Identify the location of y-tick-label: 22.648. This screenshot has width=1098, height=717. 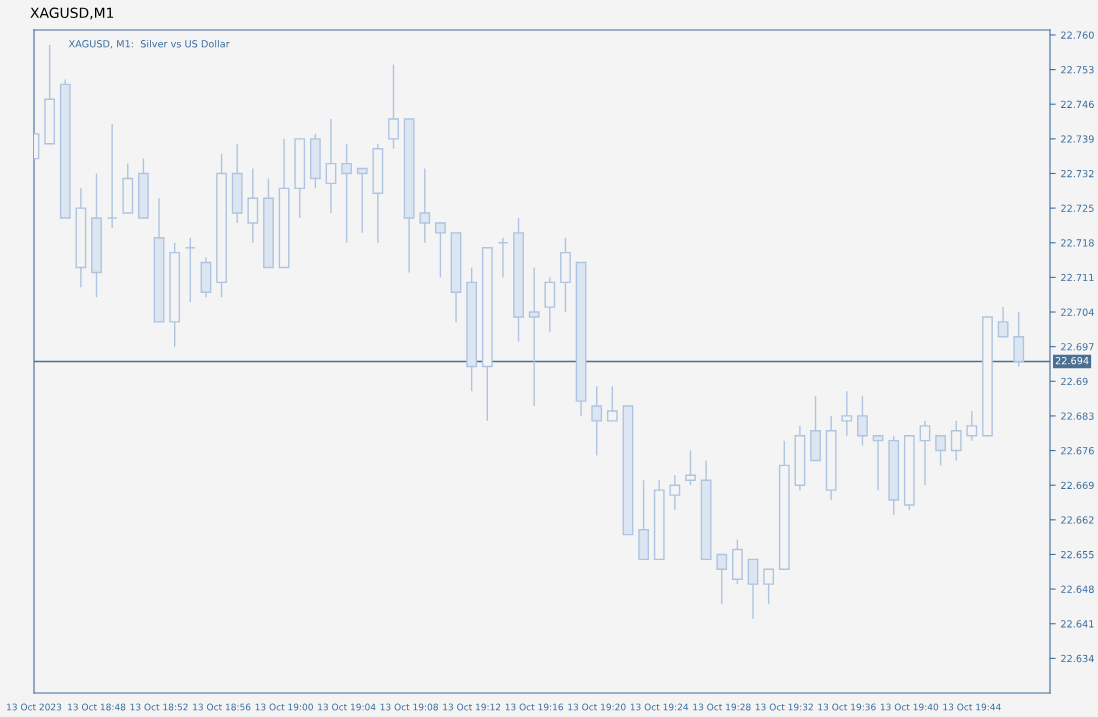
(1077, 589).